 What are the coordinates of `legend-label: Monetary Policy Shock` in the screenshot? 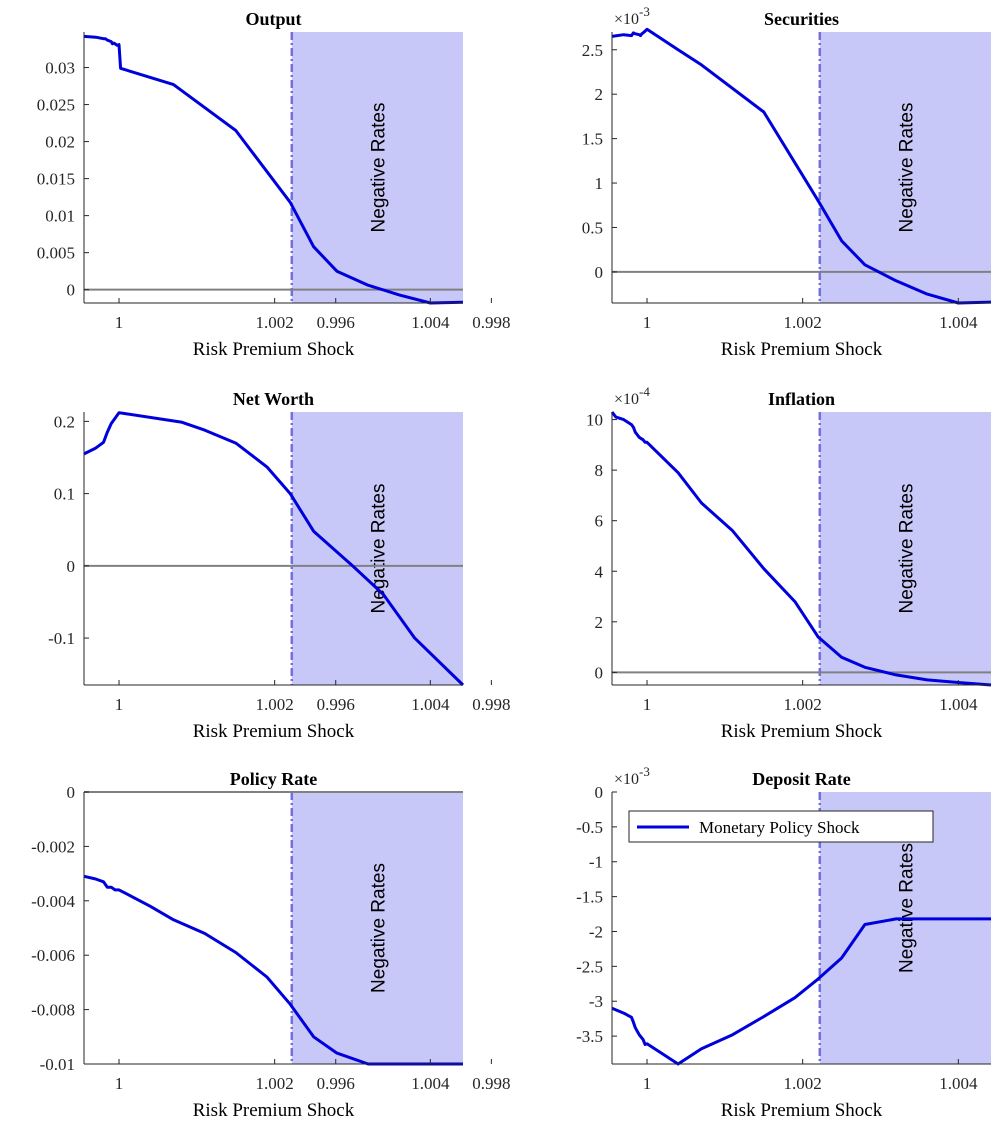 It's located at (779, 827).